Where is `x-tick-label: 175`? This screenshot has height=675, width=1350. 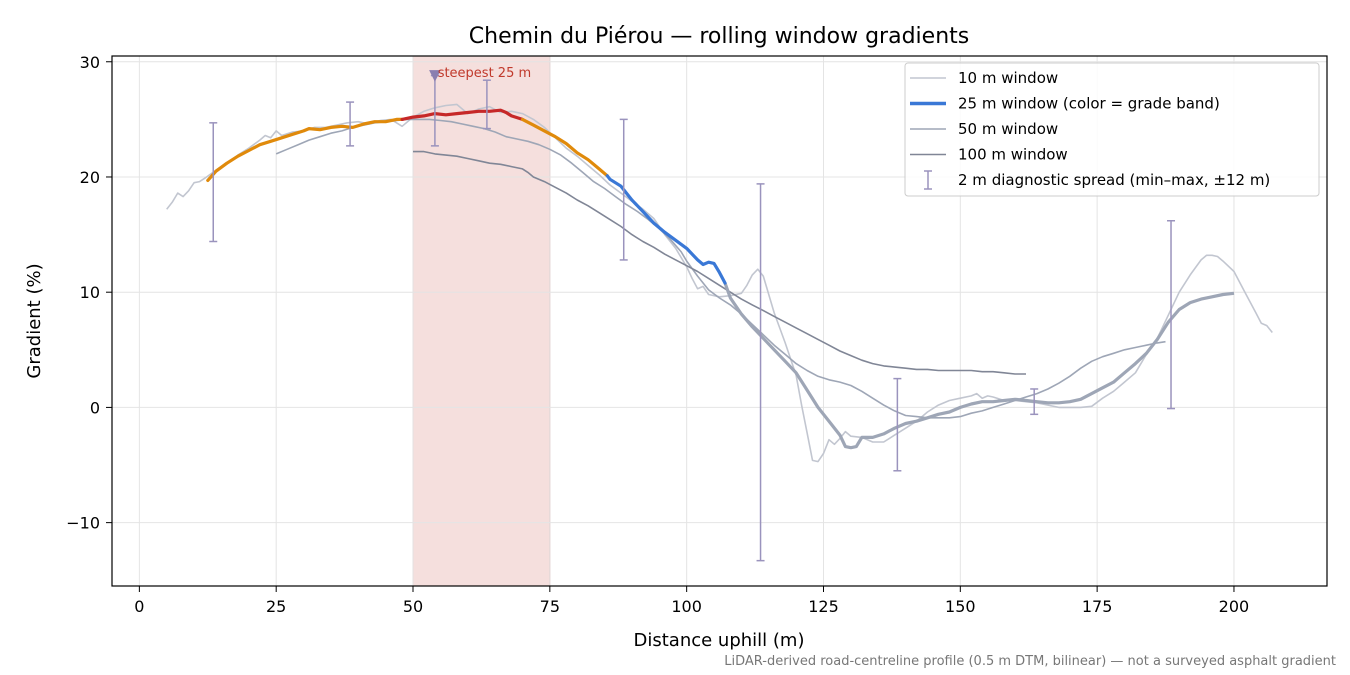
x-tick-label: 175 is located at coordinates (1097, 606).